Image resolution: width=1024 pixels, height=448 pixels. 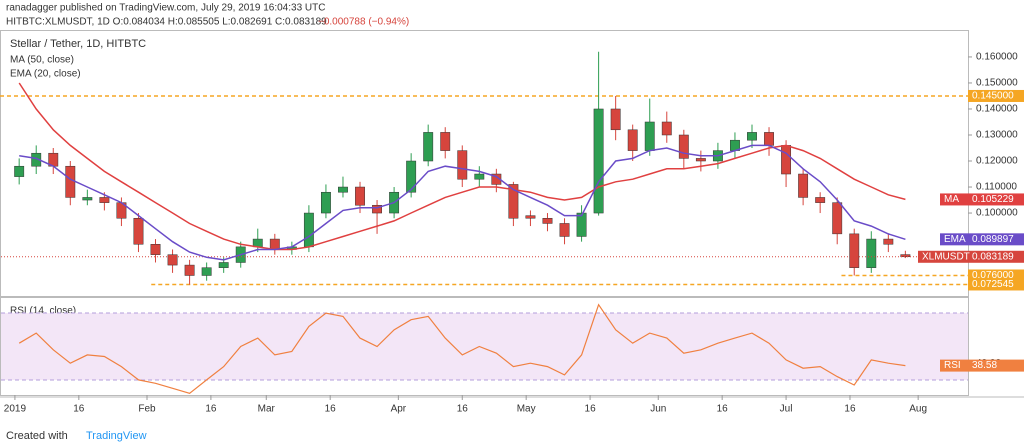 What do you see at coordinates (946, 256) in the screenshot?
I see `symbol-label: XLMUSDT` at bounding box center [946, 256].